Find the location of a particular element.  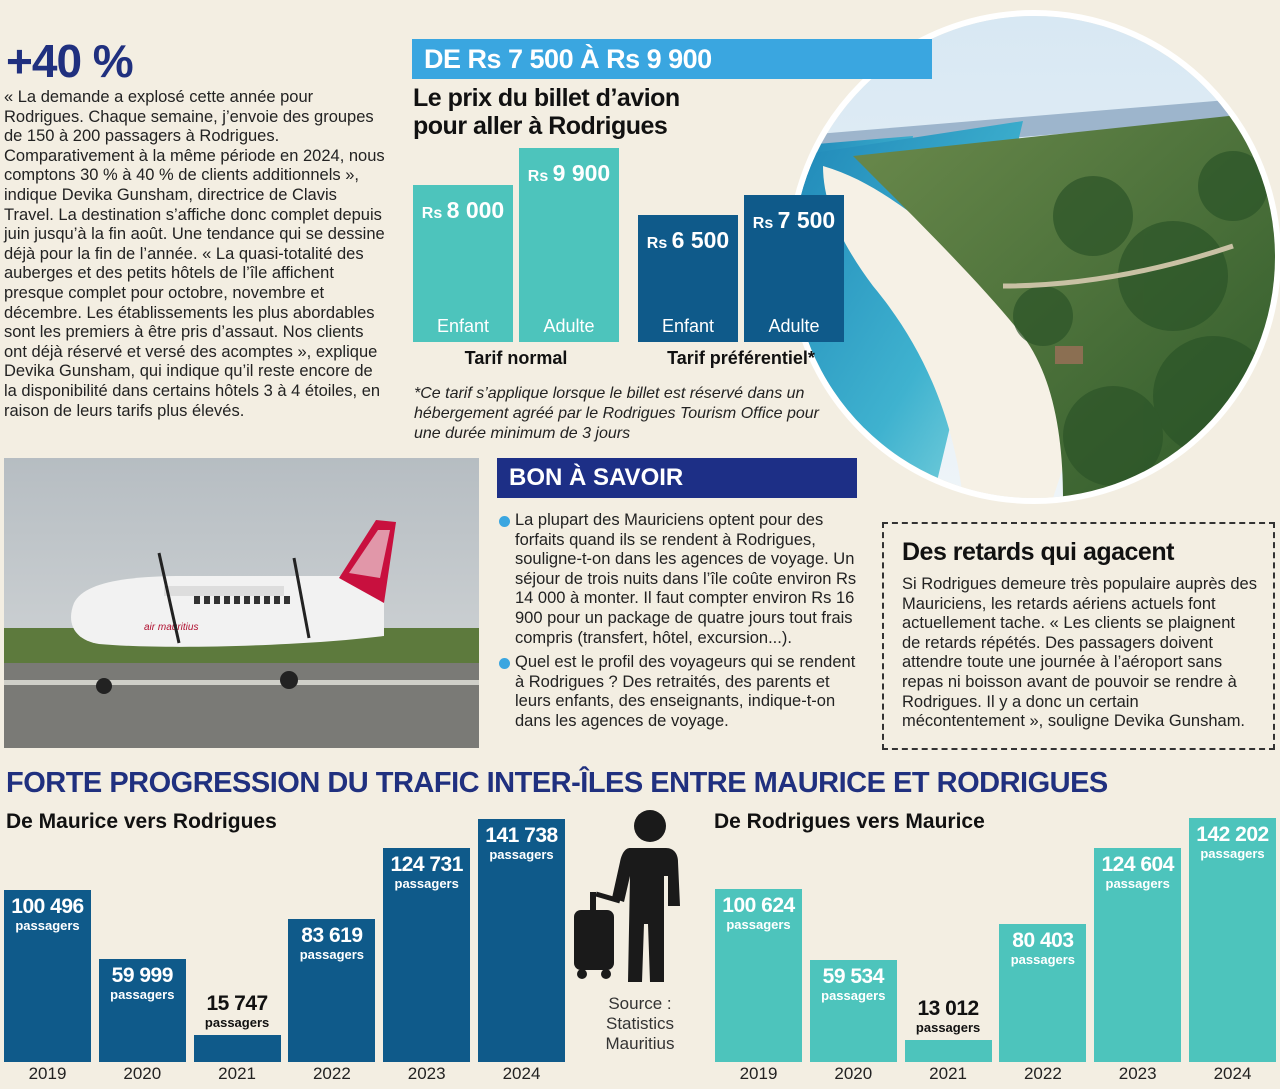

traffic-bar-label: 59 534 passagers is located at coordinates (853, 983).